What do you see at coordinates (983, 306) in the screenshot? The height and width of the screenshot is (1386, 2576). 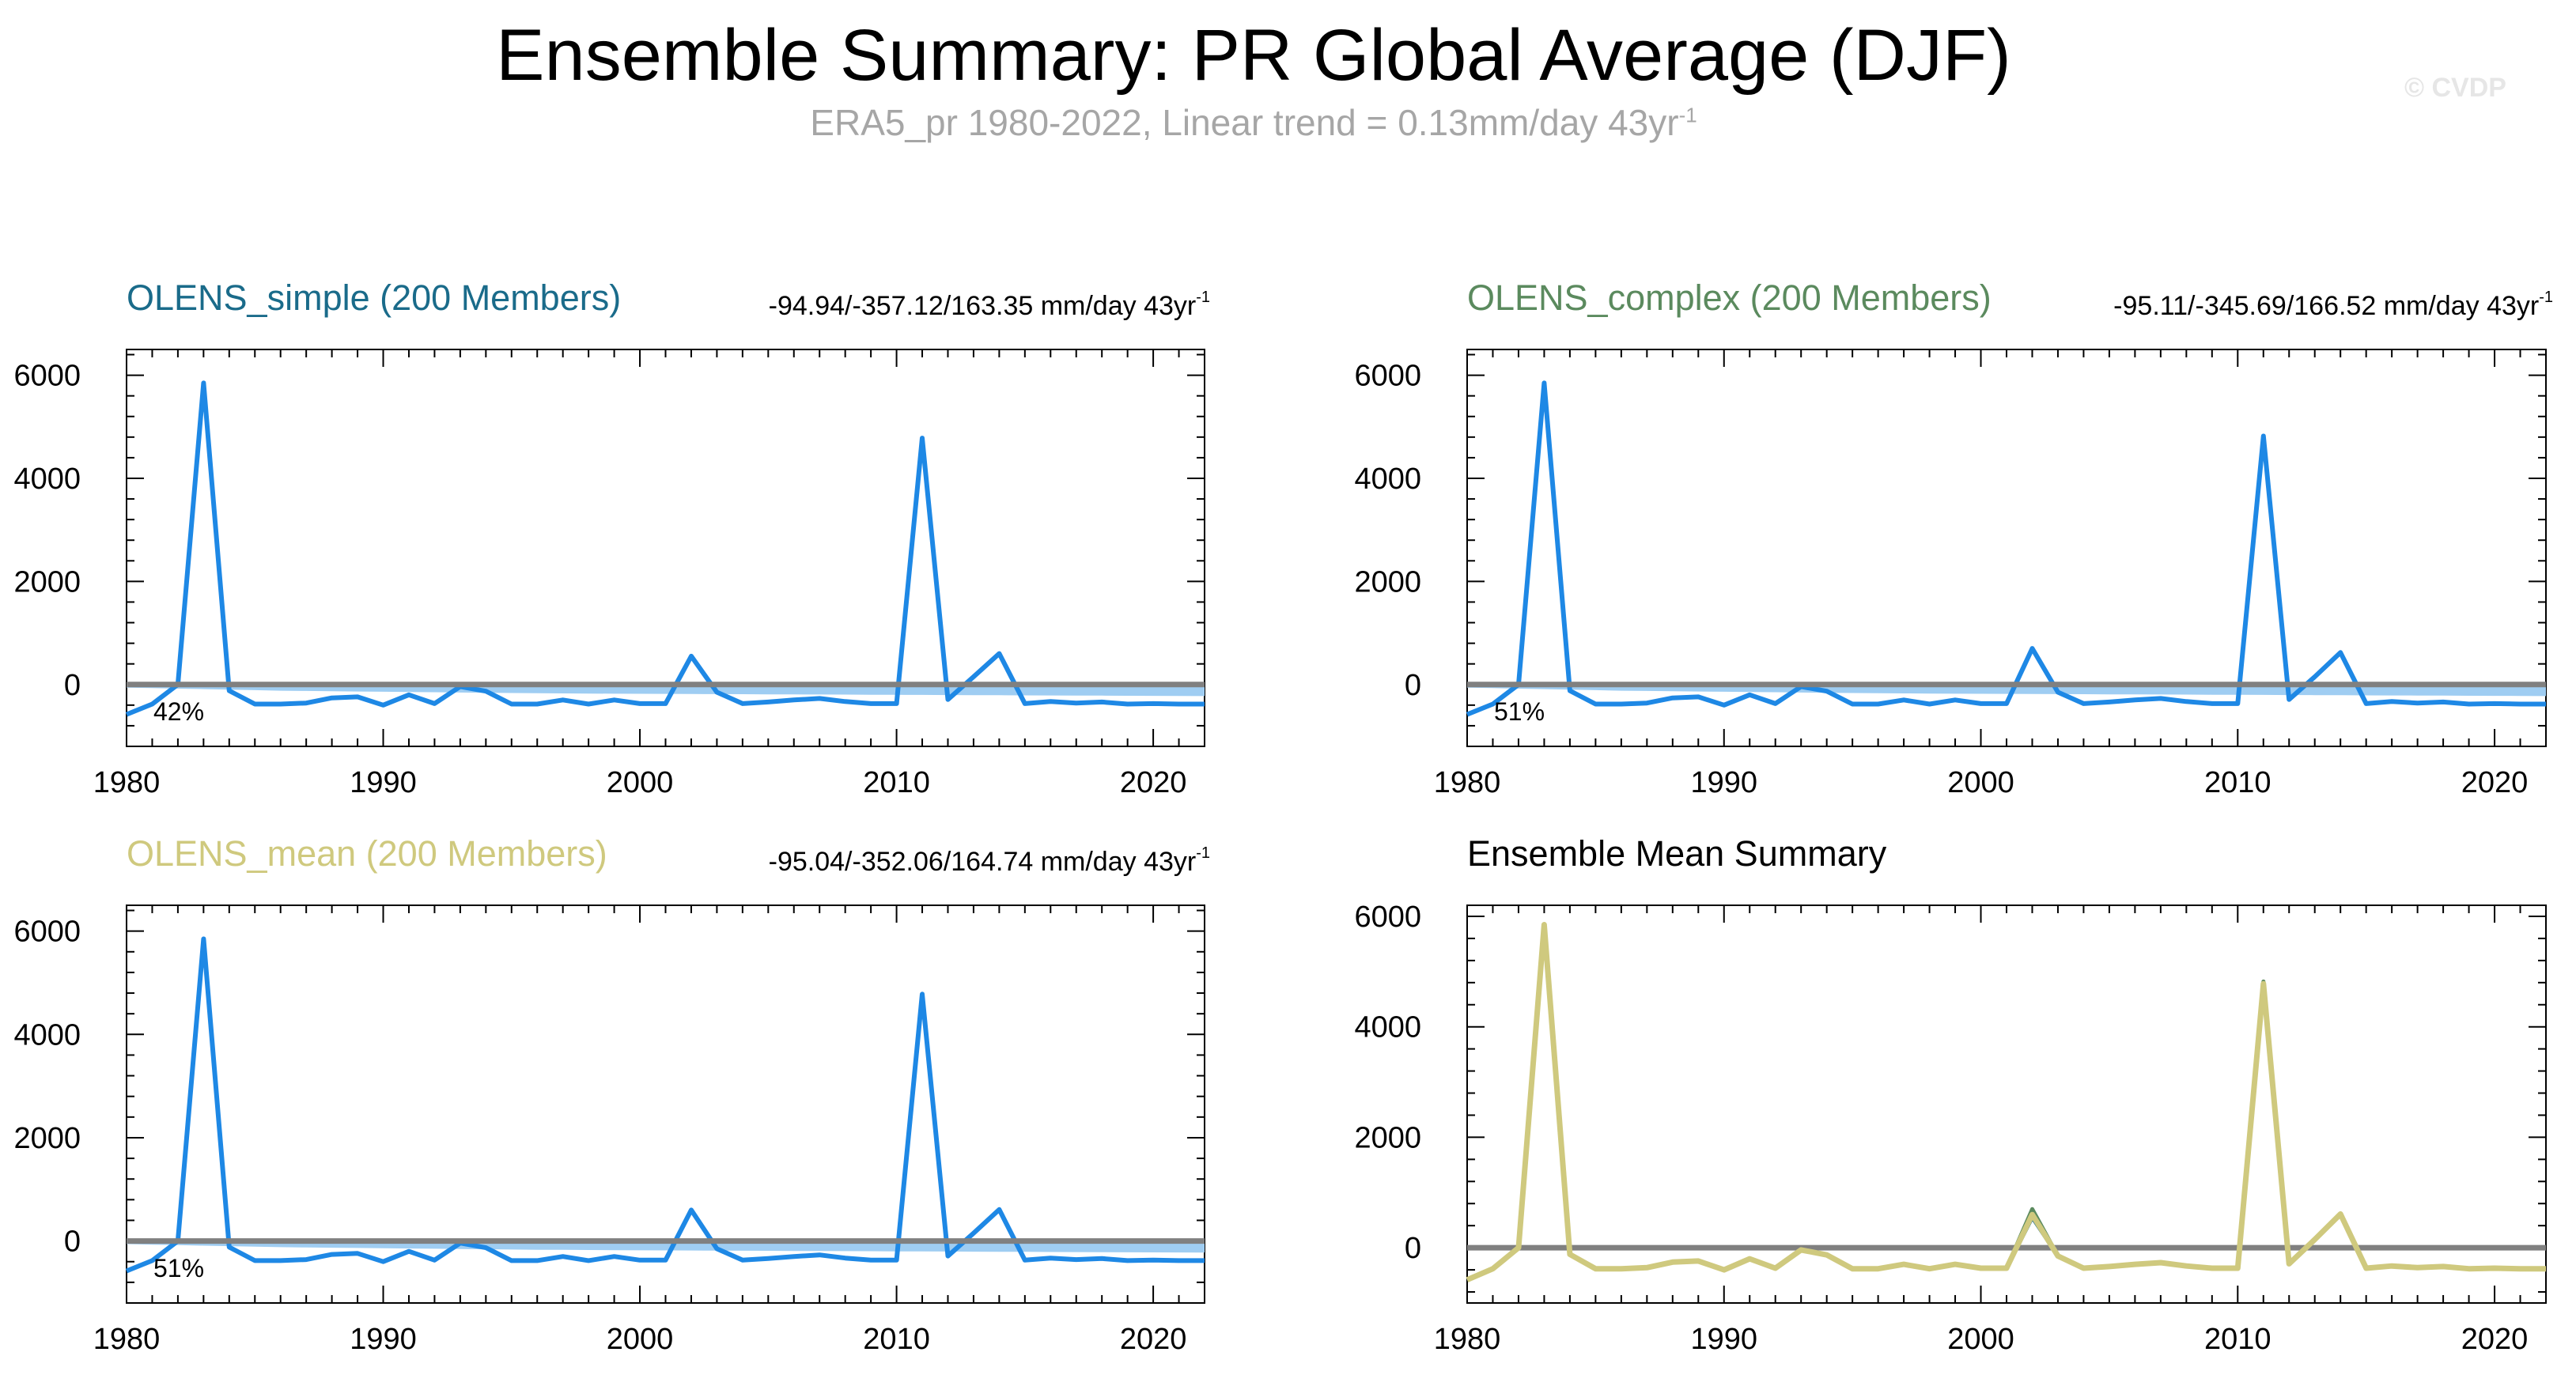 I see `trend-label-text: -94.94/-357.12/163.35 mm/day 43yr` at bounding box center [983, 306].